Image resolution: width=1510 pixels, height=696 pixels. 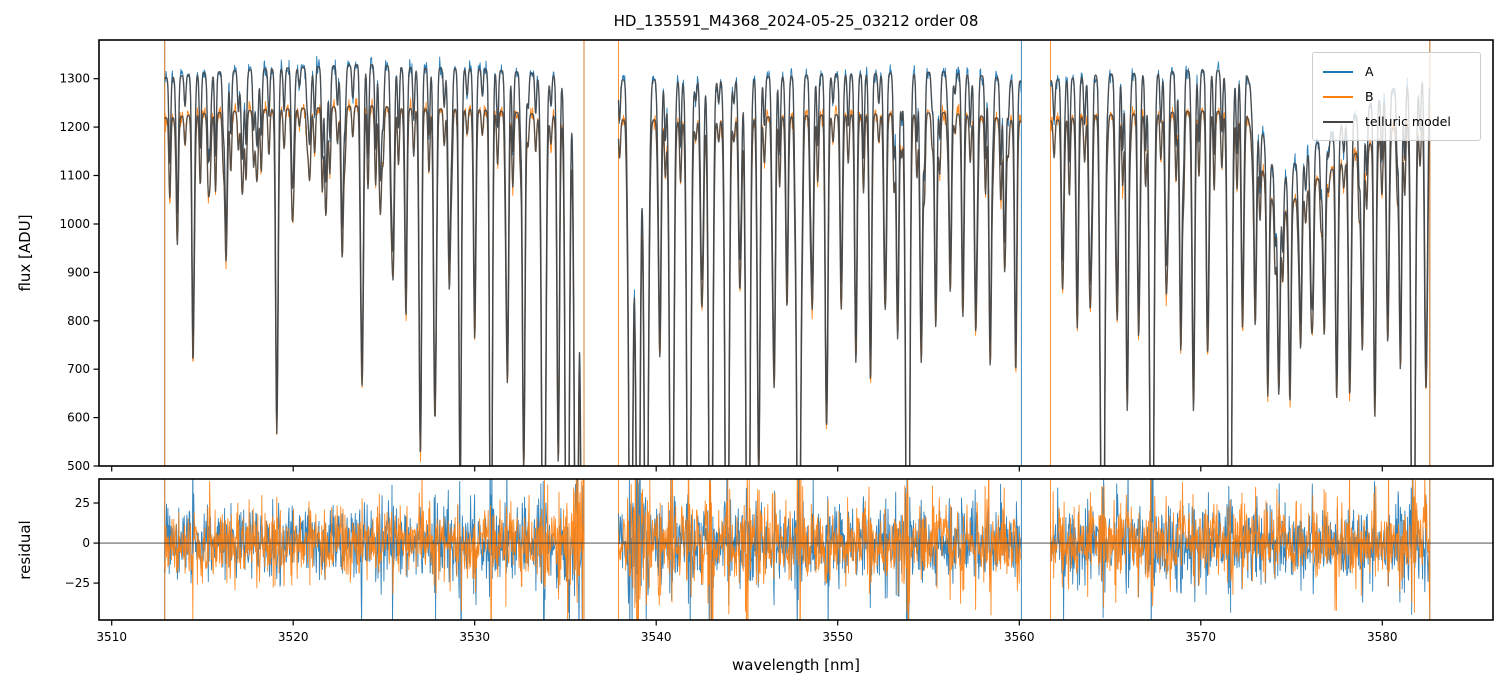 I want to click on flux-tick-label: 800, so click(x=78, y=321).